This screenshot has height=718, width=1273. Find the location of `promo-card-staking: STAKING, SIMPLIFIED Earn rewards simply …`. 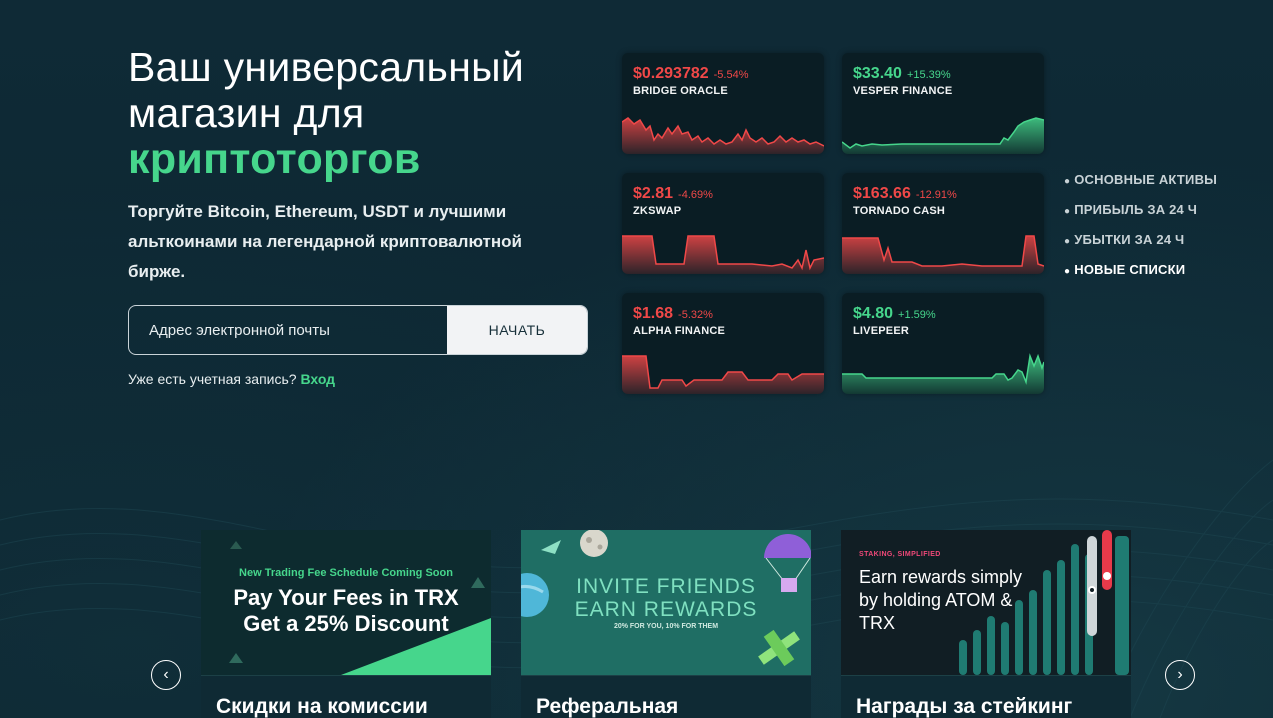

promo-card-staking: STAKING, SIMPLIFIED Earn rewards simply … is located at coordinates (986, 624).